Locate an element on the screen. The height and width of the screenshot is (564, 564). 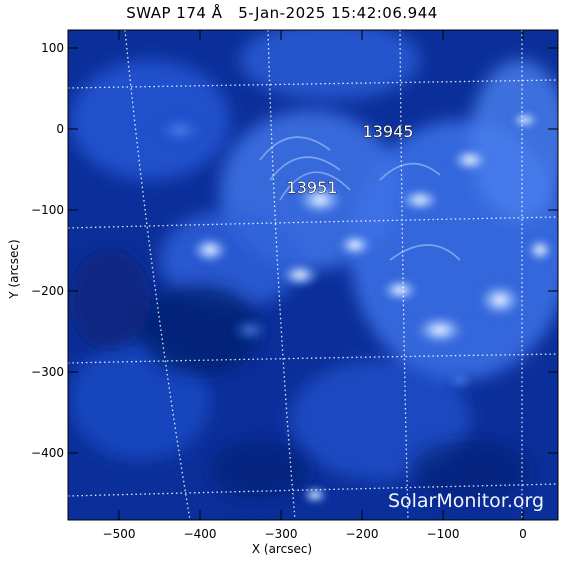
region-label-13945: 13945 is located at coordinates (388, 131).